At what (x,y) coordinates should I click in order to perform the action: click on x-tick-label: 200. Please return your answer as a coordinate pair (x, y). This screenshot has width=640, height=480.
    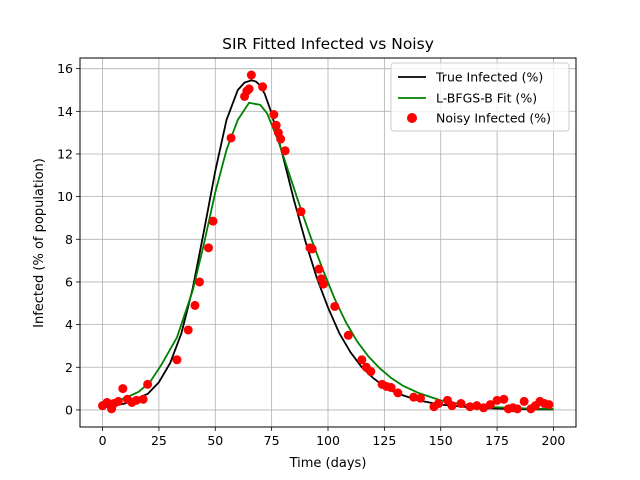
    Looking at the image, I should click on (554, 440).